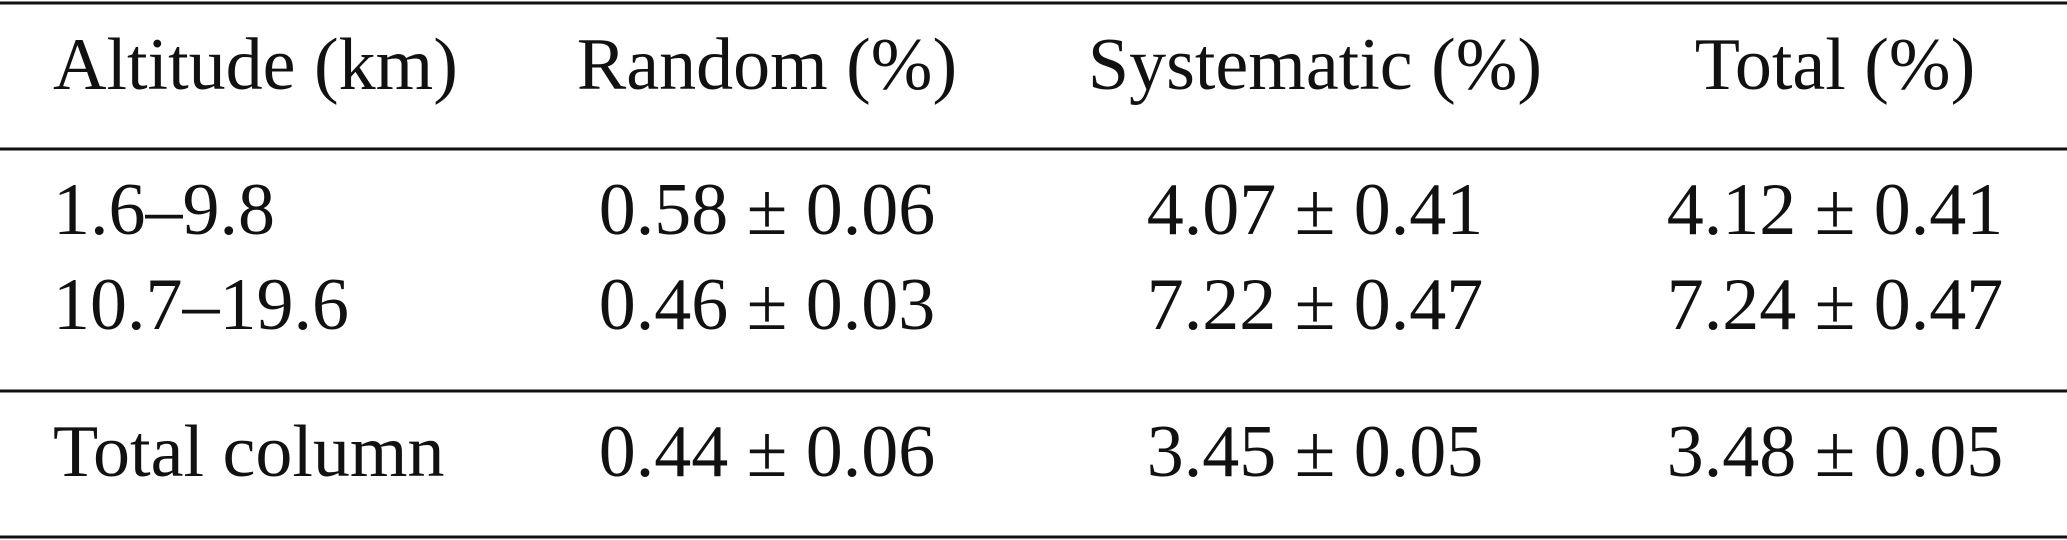 Image resolution: width=2067 pixels, height=540 pixels. I want to click on cell: 0.58 ± 0.06, so click(767, 210).